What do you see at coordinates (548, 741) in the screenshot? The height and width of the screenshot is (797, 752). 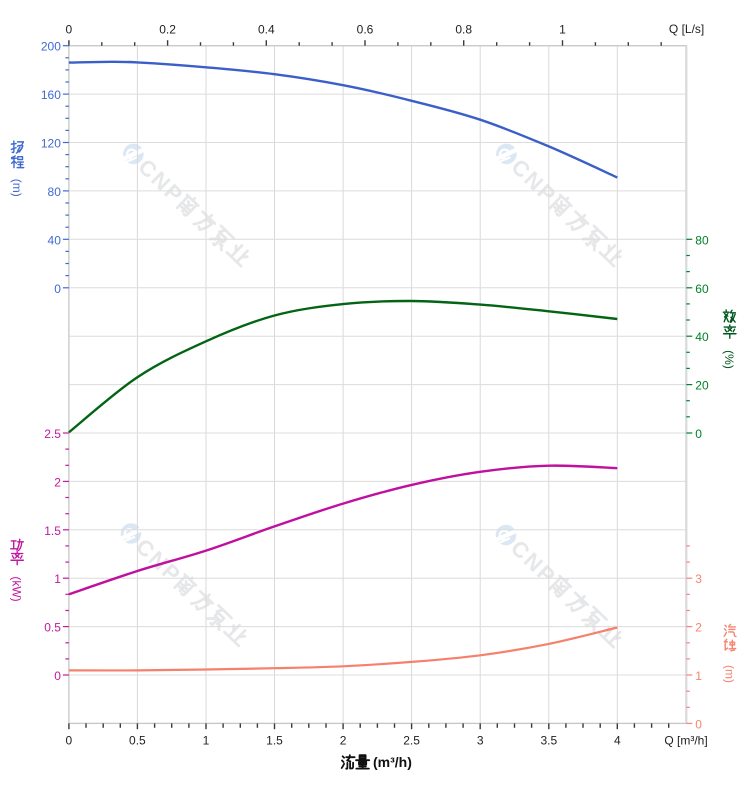 I see `svg-text: 3.5` at bounding box center [548, 741].